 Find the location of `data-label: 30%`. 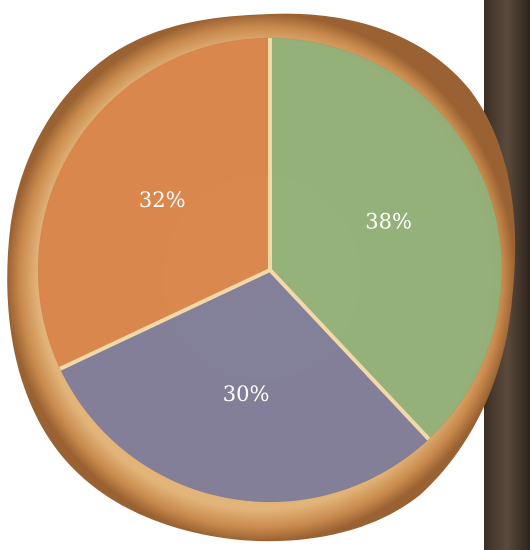

data-label: 30% is located at coordinates (246, 394).